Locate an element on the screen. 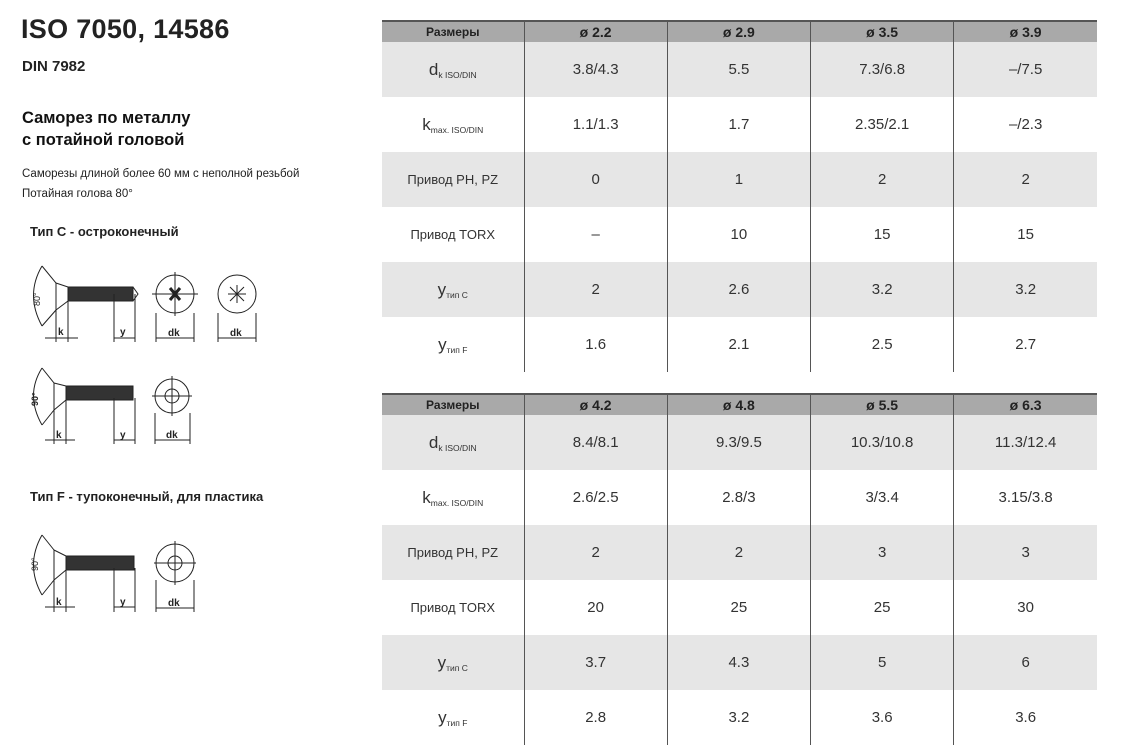 This screenshot has height=753, width=1133. header-cell: ø 5.5 is located at coordinates (881, 404).